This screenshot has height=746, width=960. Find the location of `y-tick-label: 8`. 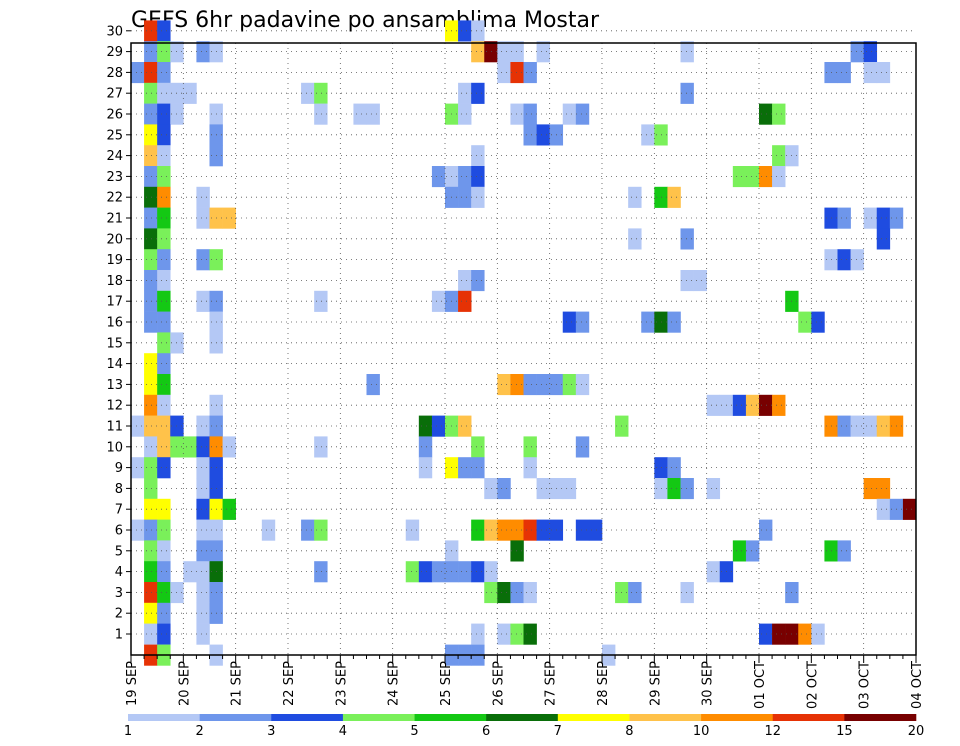

y-tick-label: 8 is located at coordinates (119, 489).